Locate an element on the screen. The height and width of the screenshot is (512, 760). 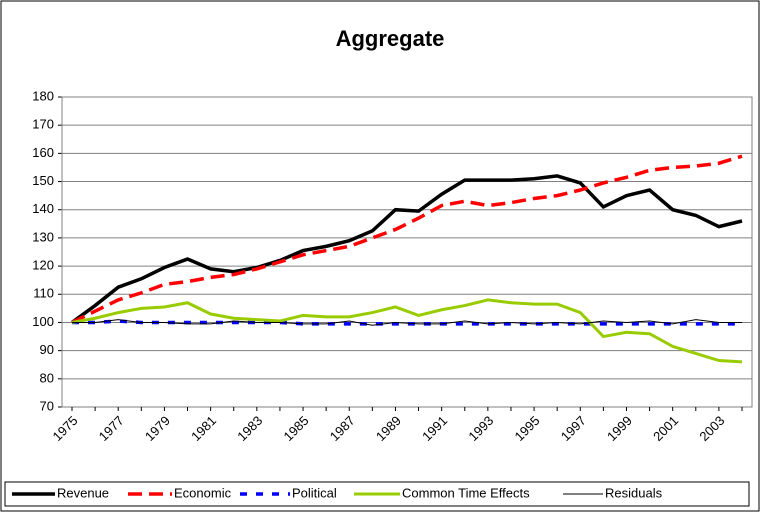
legend-label: Economic is located at coordinates (203, 492).